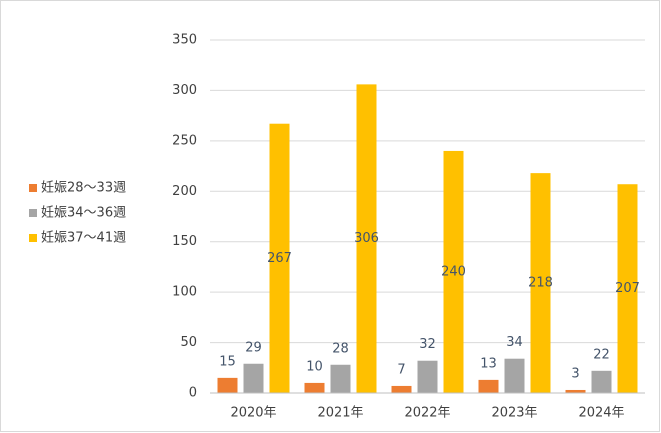 The image size is (661, 433). What do you see at coordinates (514, 342) in the screenshot?
I see `data-label: 34` at bounding box center [514, 342].